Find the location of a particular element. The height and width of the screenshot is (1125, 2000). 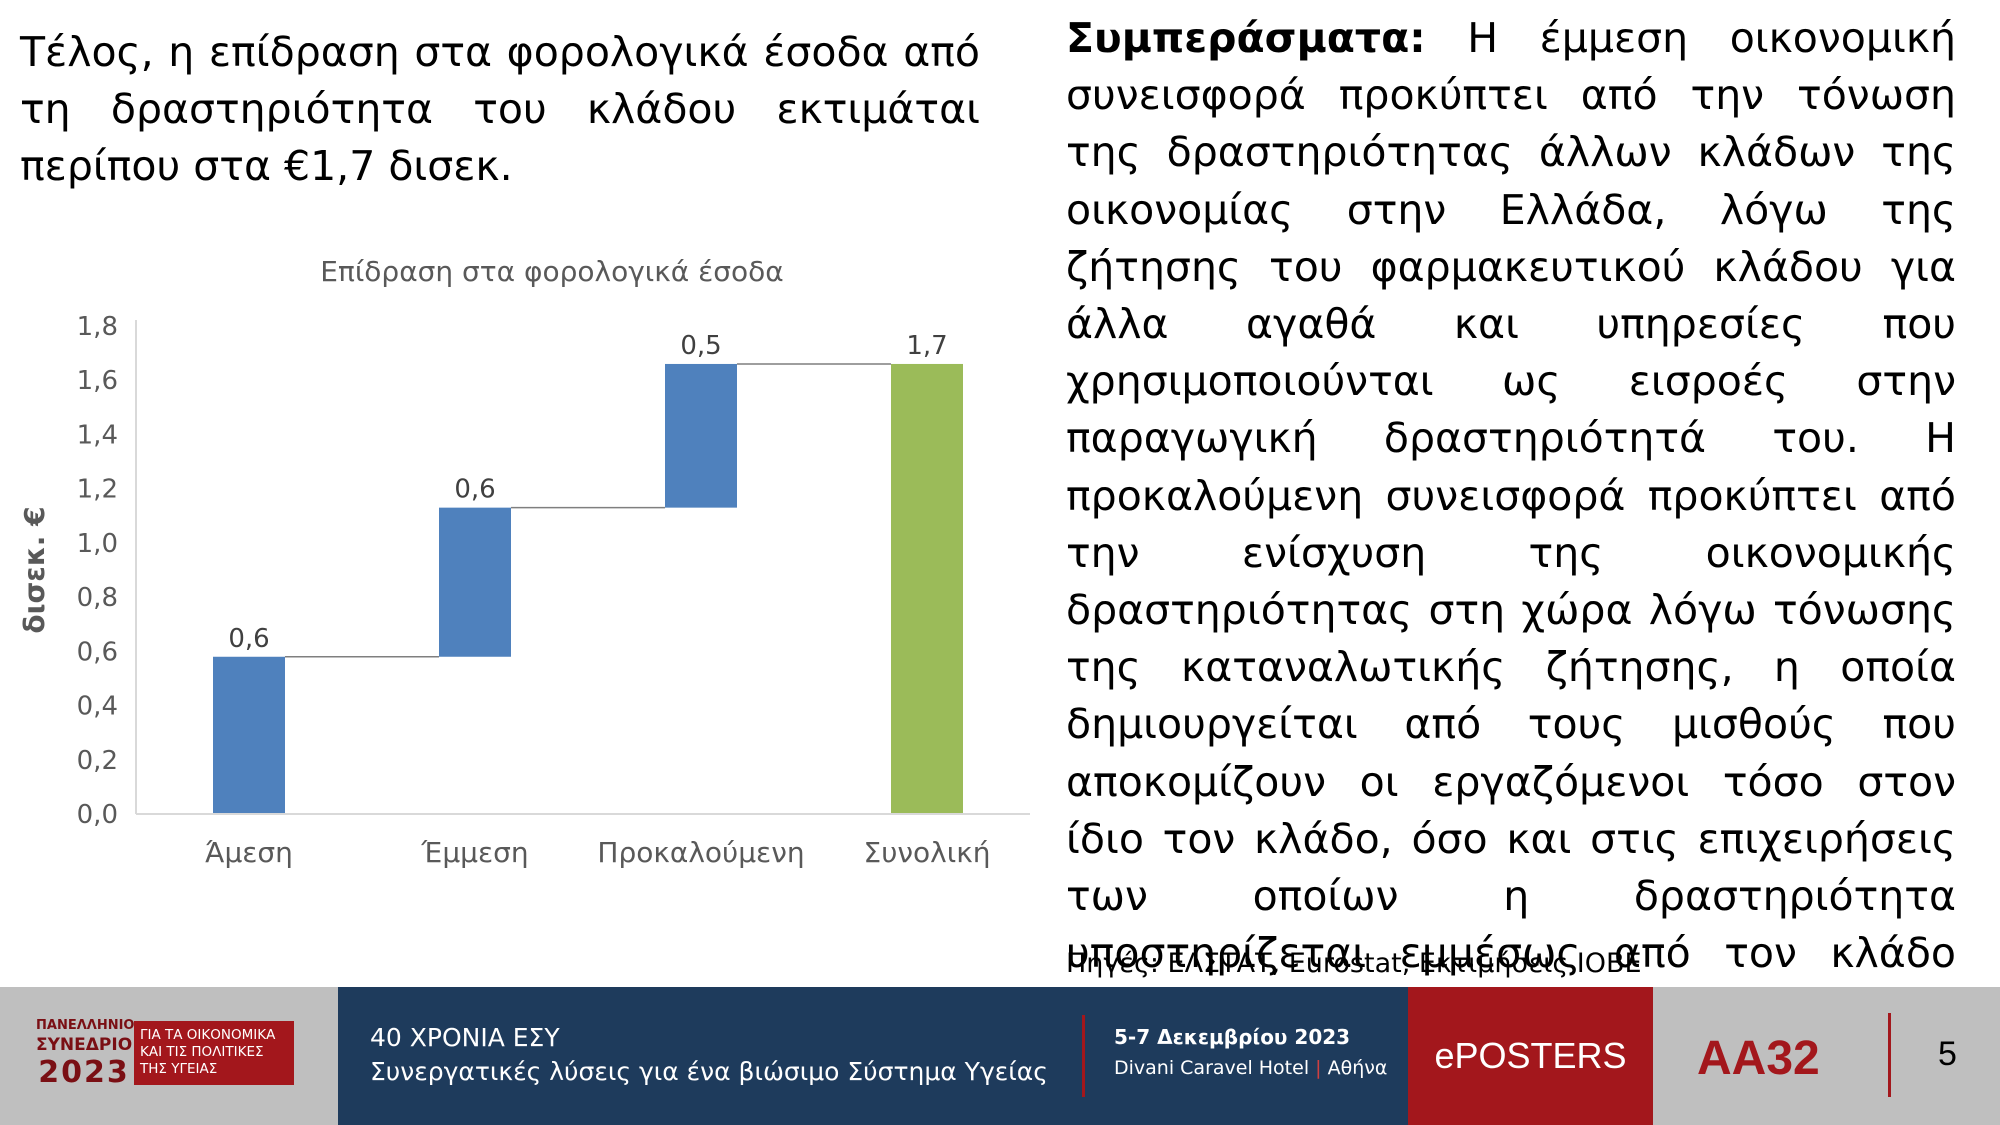

eposters-block: ePOSTERS is located at coordinates (1530, 1056).